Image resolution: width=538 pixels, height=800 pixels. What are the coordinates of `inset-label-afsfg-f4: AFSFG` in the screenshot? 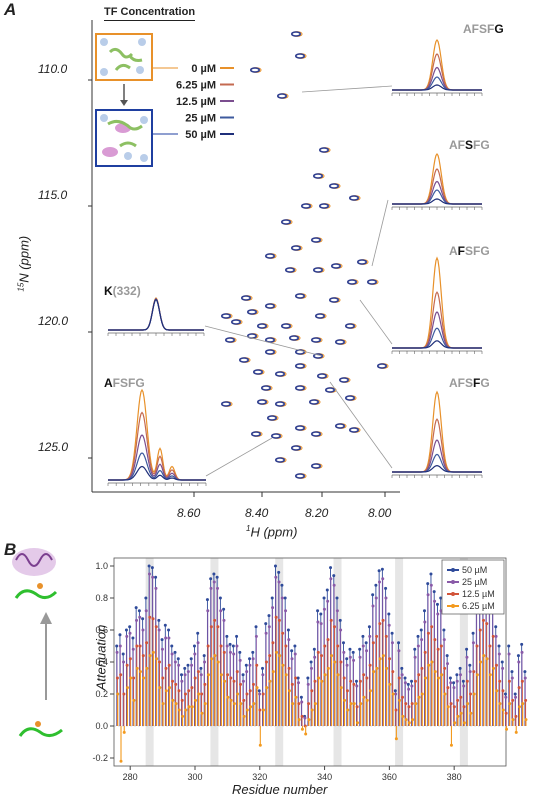 It's located at (469, 383).